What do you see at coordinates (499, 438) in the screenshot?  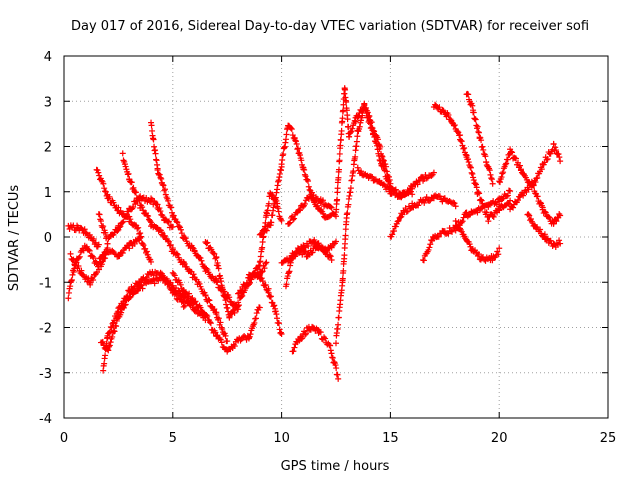 I see `x-tick-label: 20` at bounding box center [499, 438].